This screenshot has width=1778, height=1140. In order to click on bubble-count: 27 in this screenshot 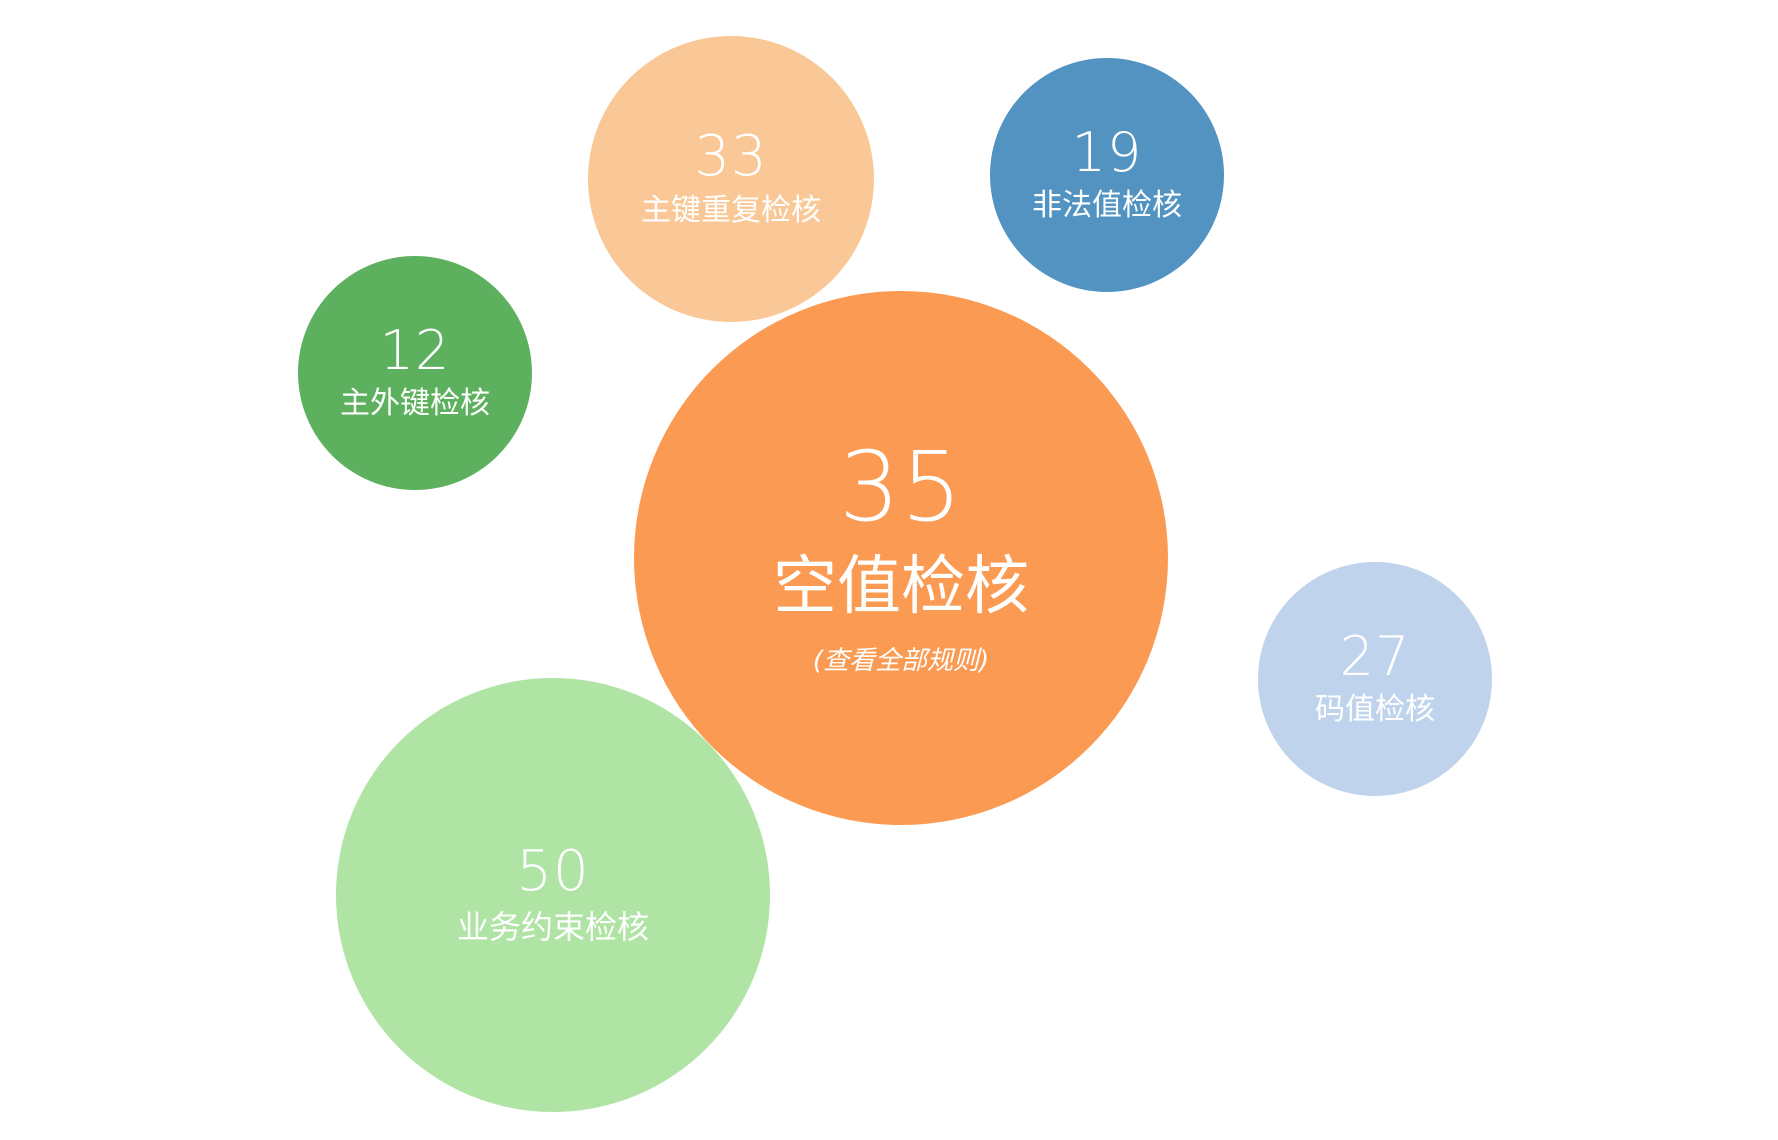, I will do `click(1375, 656)`.